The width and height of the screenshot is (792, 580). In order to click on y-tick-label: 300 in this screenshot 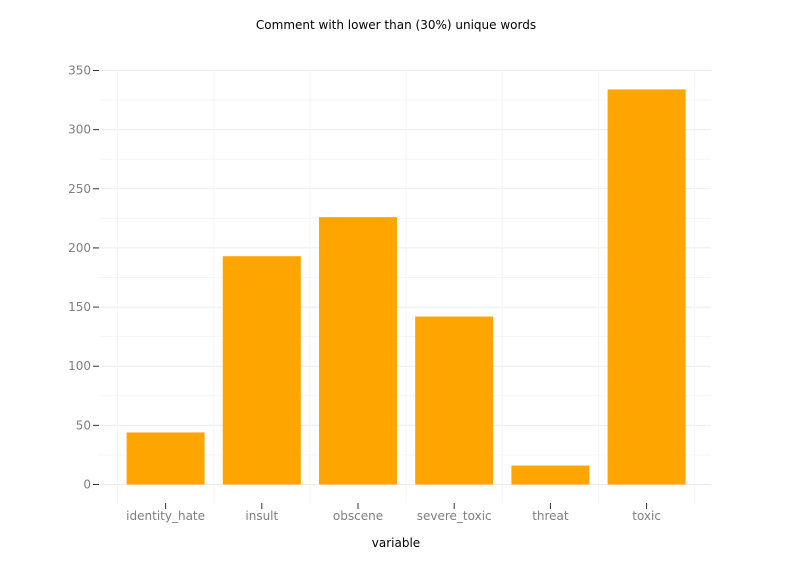, I will do `click(79, 130)`.